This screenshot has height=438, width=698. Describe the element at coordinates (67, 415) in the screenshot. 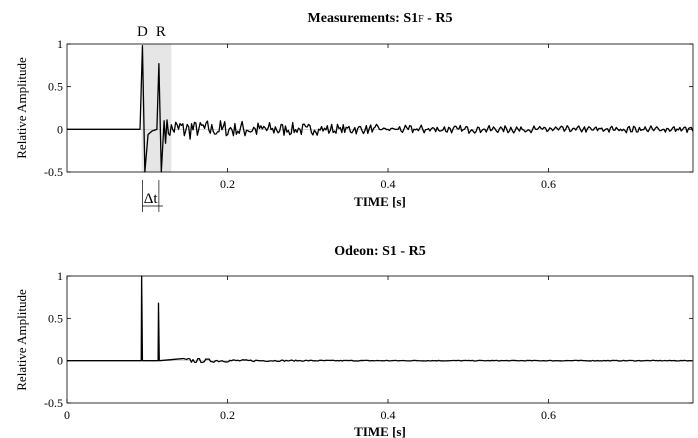

I see `x-tick-label: 0` at that location.